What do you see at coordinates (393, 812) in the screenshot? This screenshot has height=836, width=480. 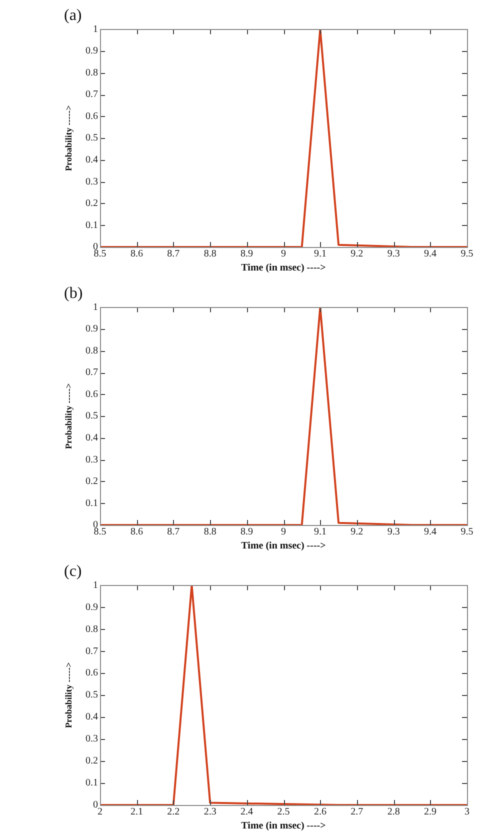 I see `x-tick-label: 2.8` at bounding box center [393, 812].